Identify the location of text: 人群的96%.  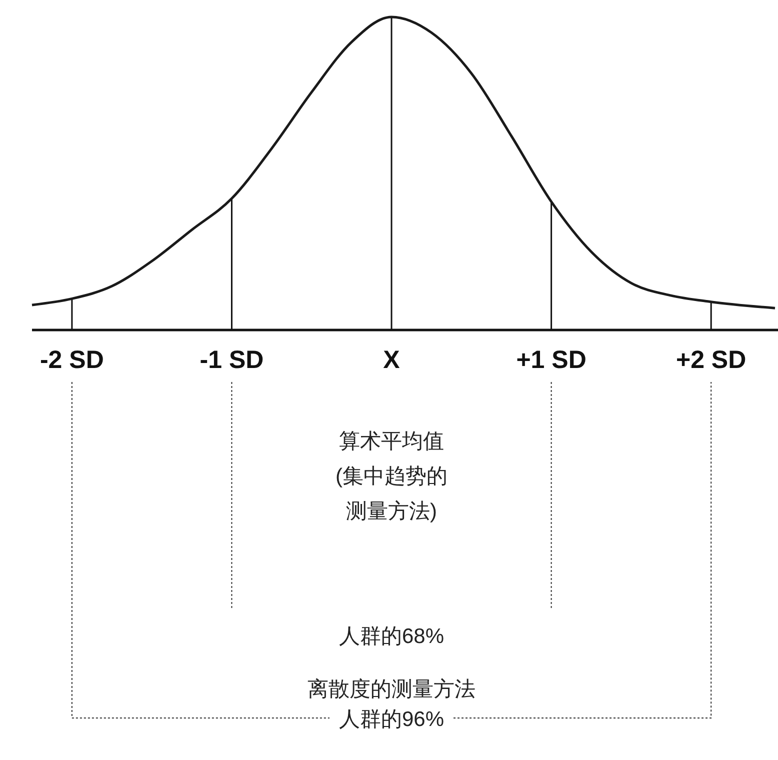
(391, 719).